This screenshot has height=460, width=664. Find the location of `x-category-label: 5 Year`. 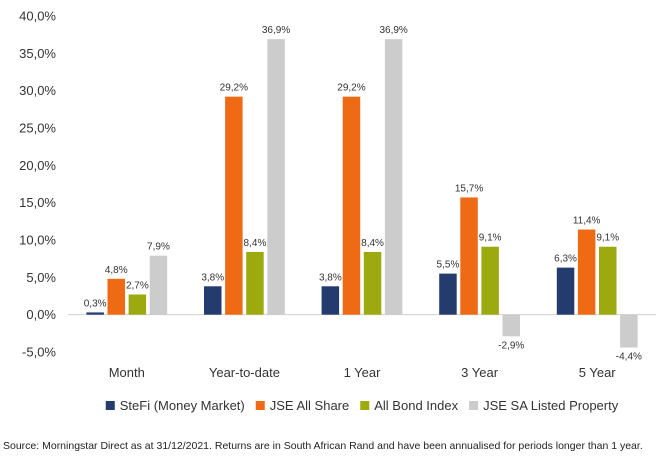

x-category-label: 5 Year is located at coordinates (598, 372).